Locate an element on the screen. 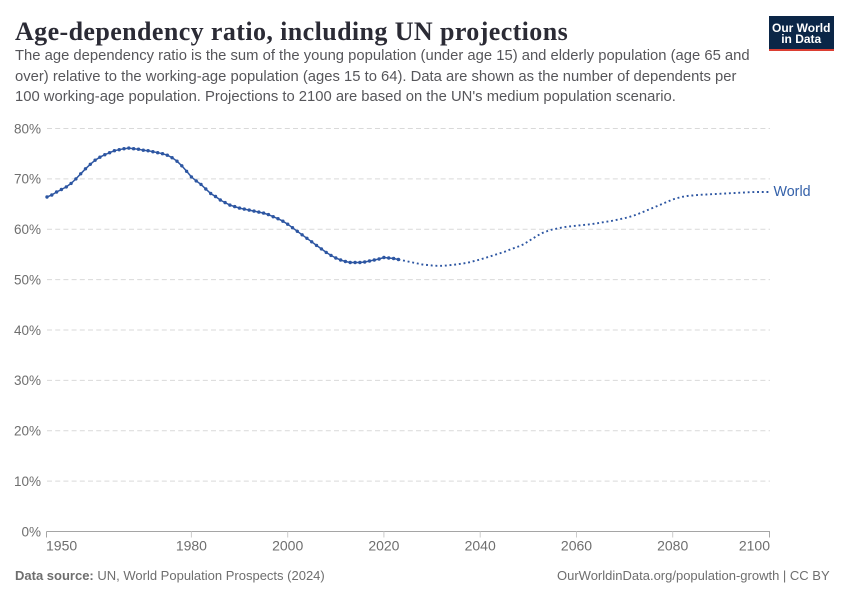 The width and height of the screenshot is (850, 600). svg-text: 2080 is located at coordinates (672, 546).